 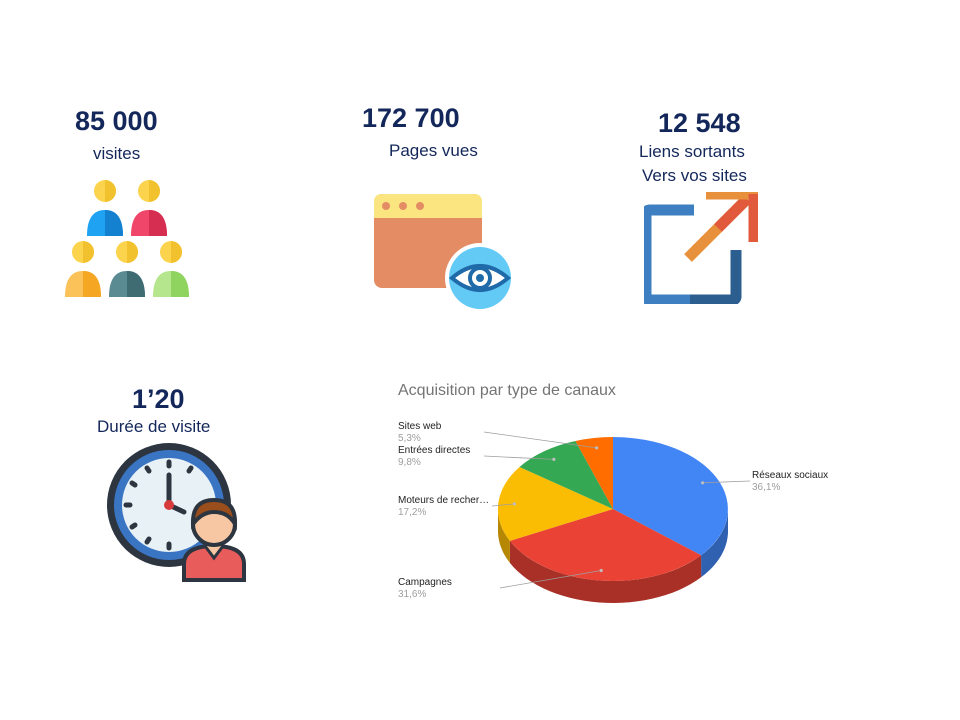 I want to click on label-pct-campagnes: 31,6%, so click(x=412, y=594).